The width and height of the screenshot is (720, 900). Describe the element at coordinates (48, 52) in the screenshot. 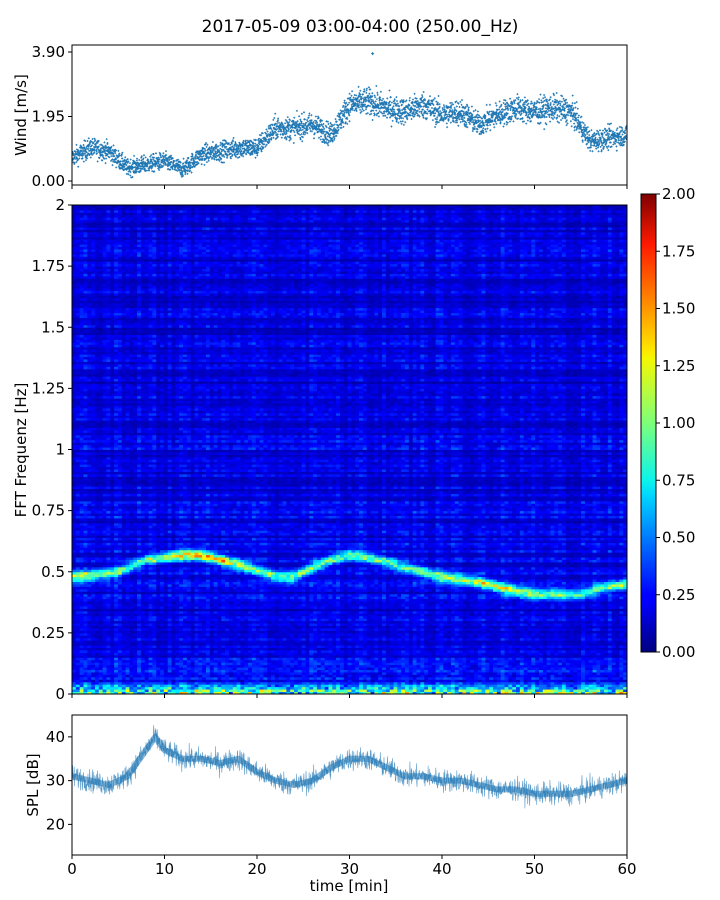

I see `wind-y-tick-label: 3.90` at that location.